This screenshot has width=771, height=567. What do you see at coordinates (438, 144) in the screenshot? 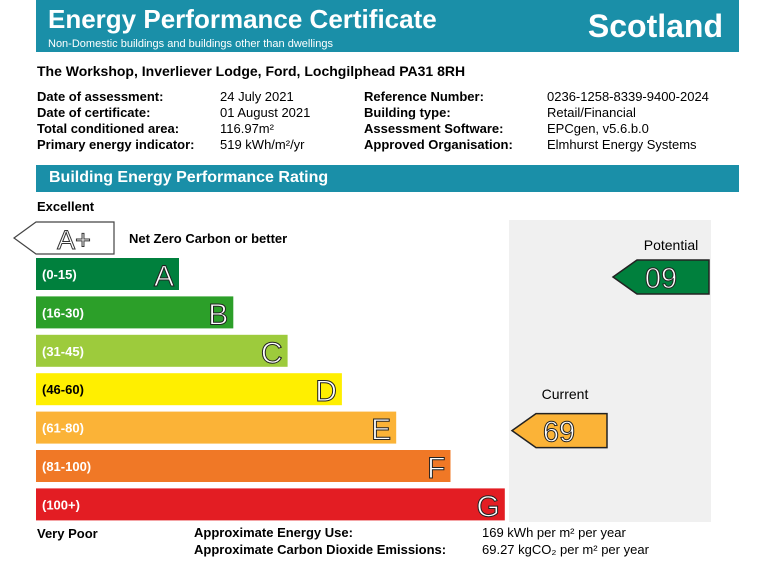
I see `detail-label-approved-organisation: Approved Organisation:` at bounding box center [438, 144].